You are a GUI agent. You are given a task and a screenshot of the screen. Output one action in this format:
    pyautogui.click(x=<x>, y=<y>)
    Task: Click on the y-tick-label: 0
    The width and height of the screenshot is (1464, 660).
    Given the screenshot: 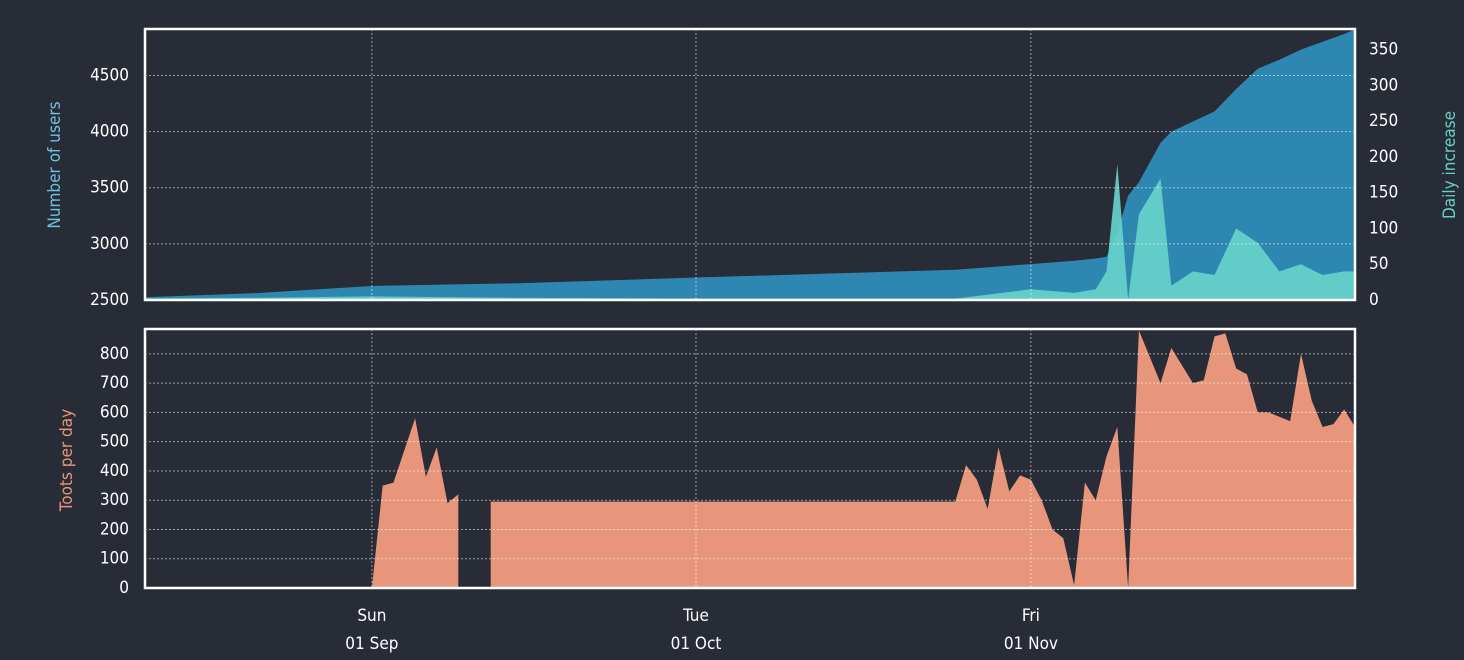 What is the action you would take?
    pyautogui.click(x=124, y=588)
    